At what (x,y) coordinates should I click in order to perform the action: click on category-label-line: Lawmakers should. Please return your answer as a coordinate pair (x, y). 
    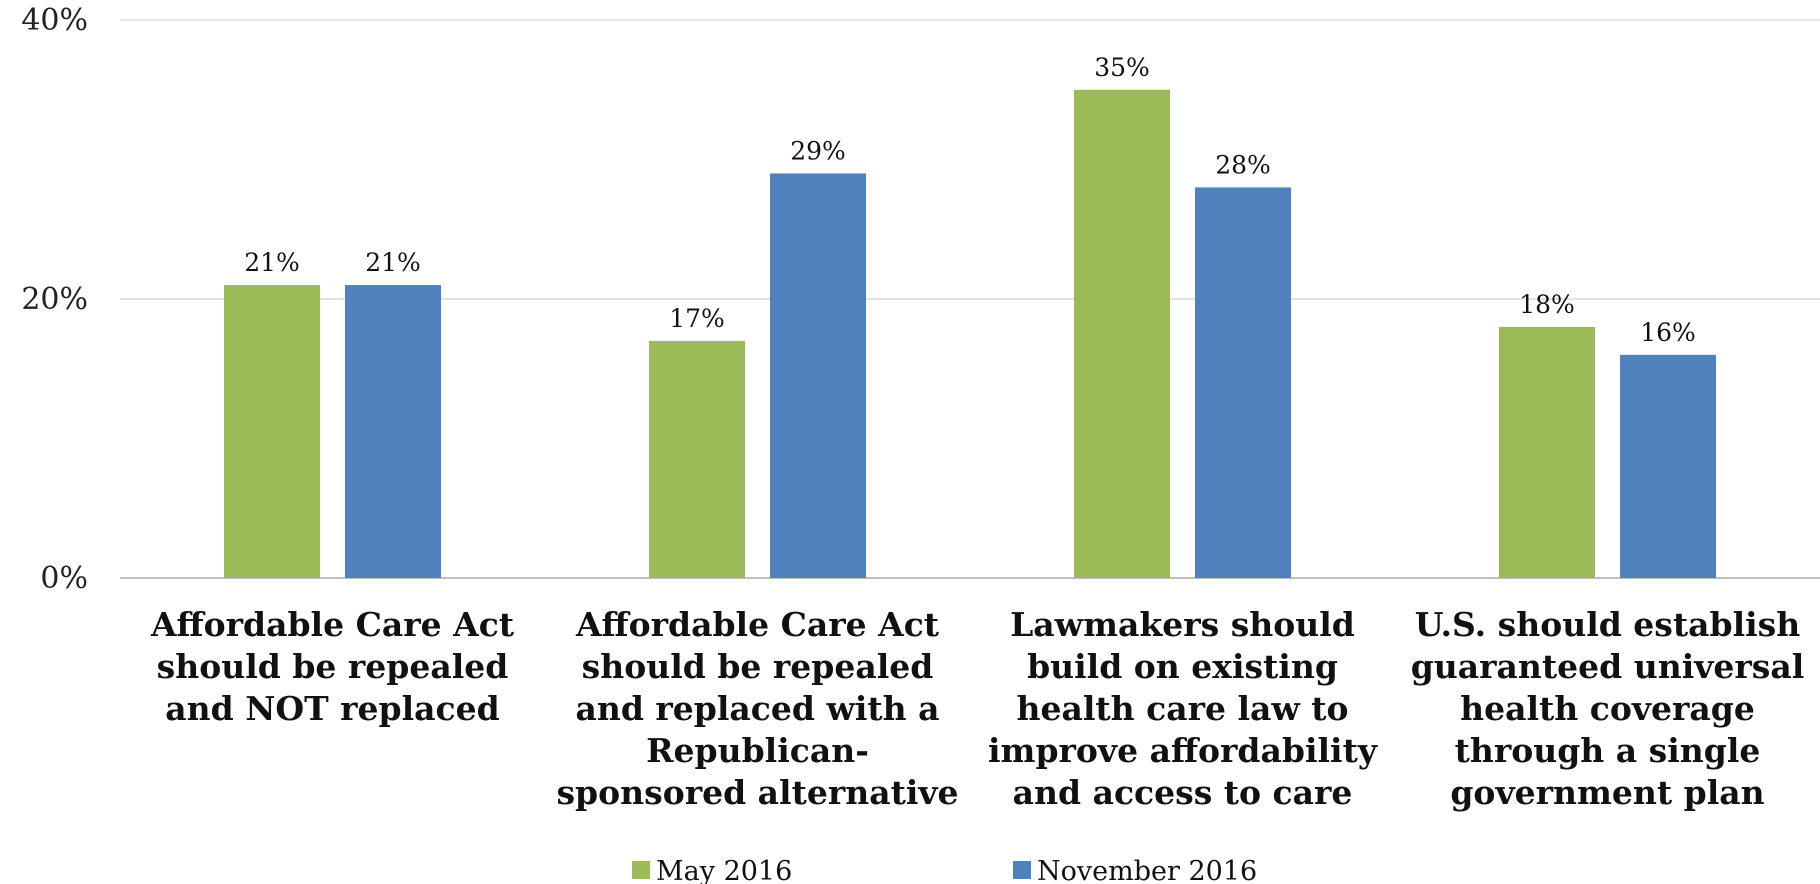
    Looking at the image, I should click on (1182, 624).